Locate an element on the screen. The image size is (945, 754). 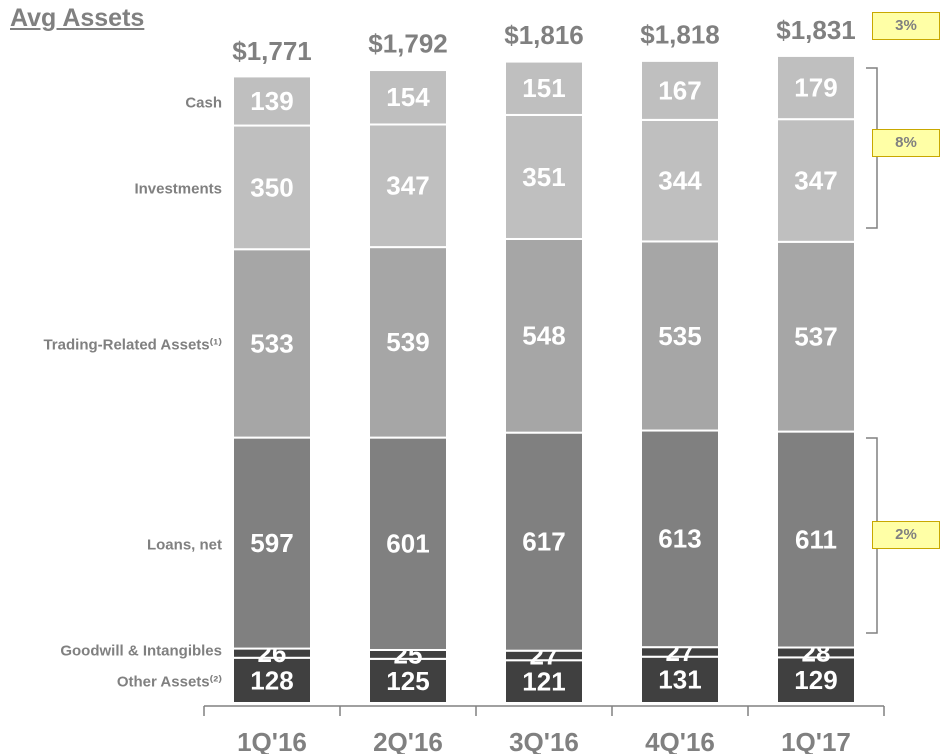
value-label: 167 is located at coordinates (679, 90).